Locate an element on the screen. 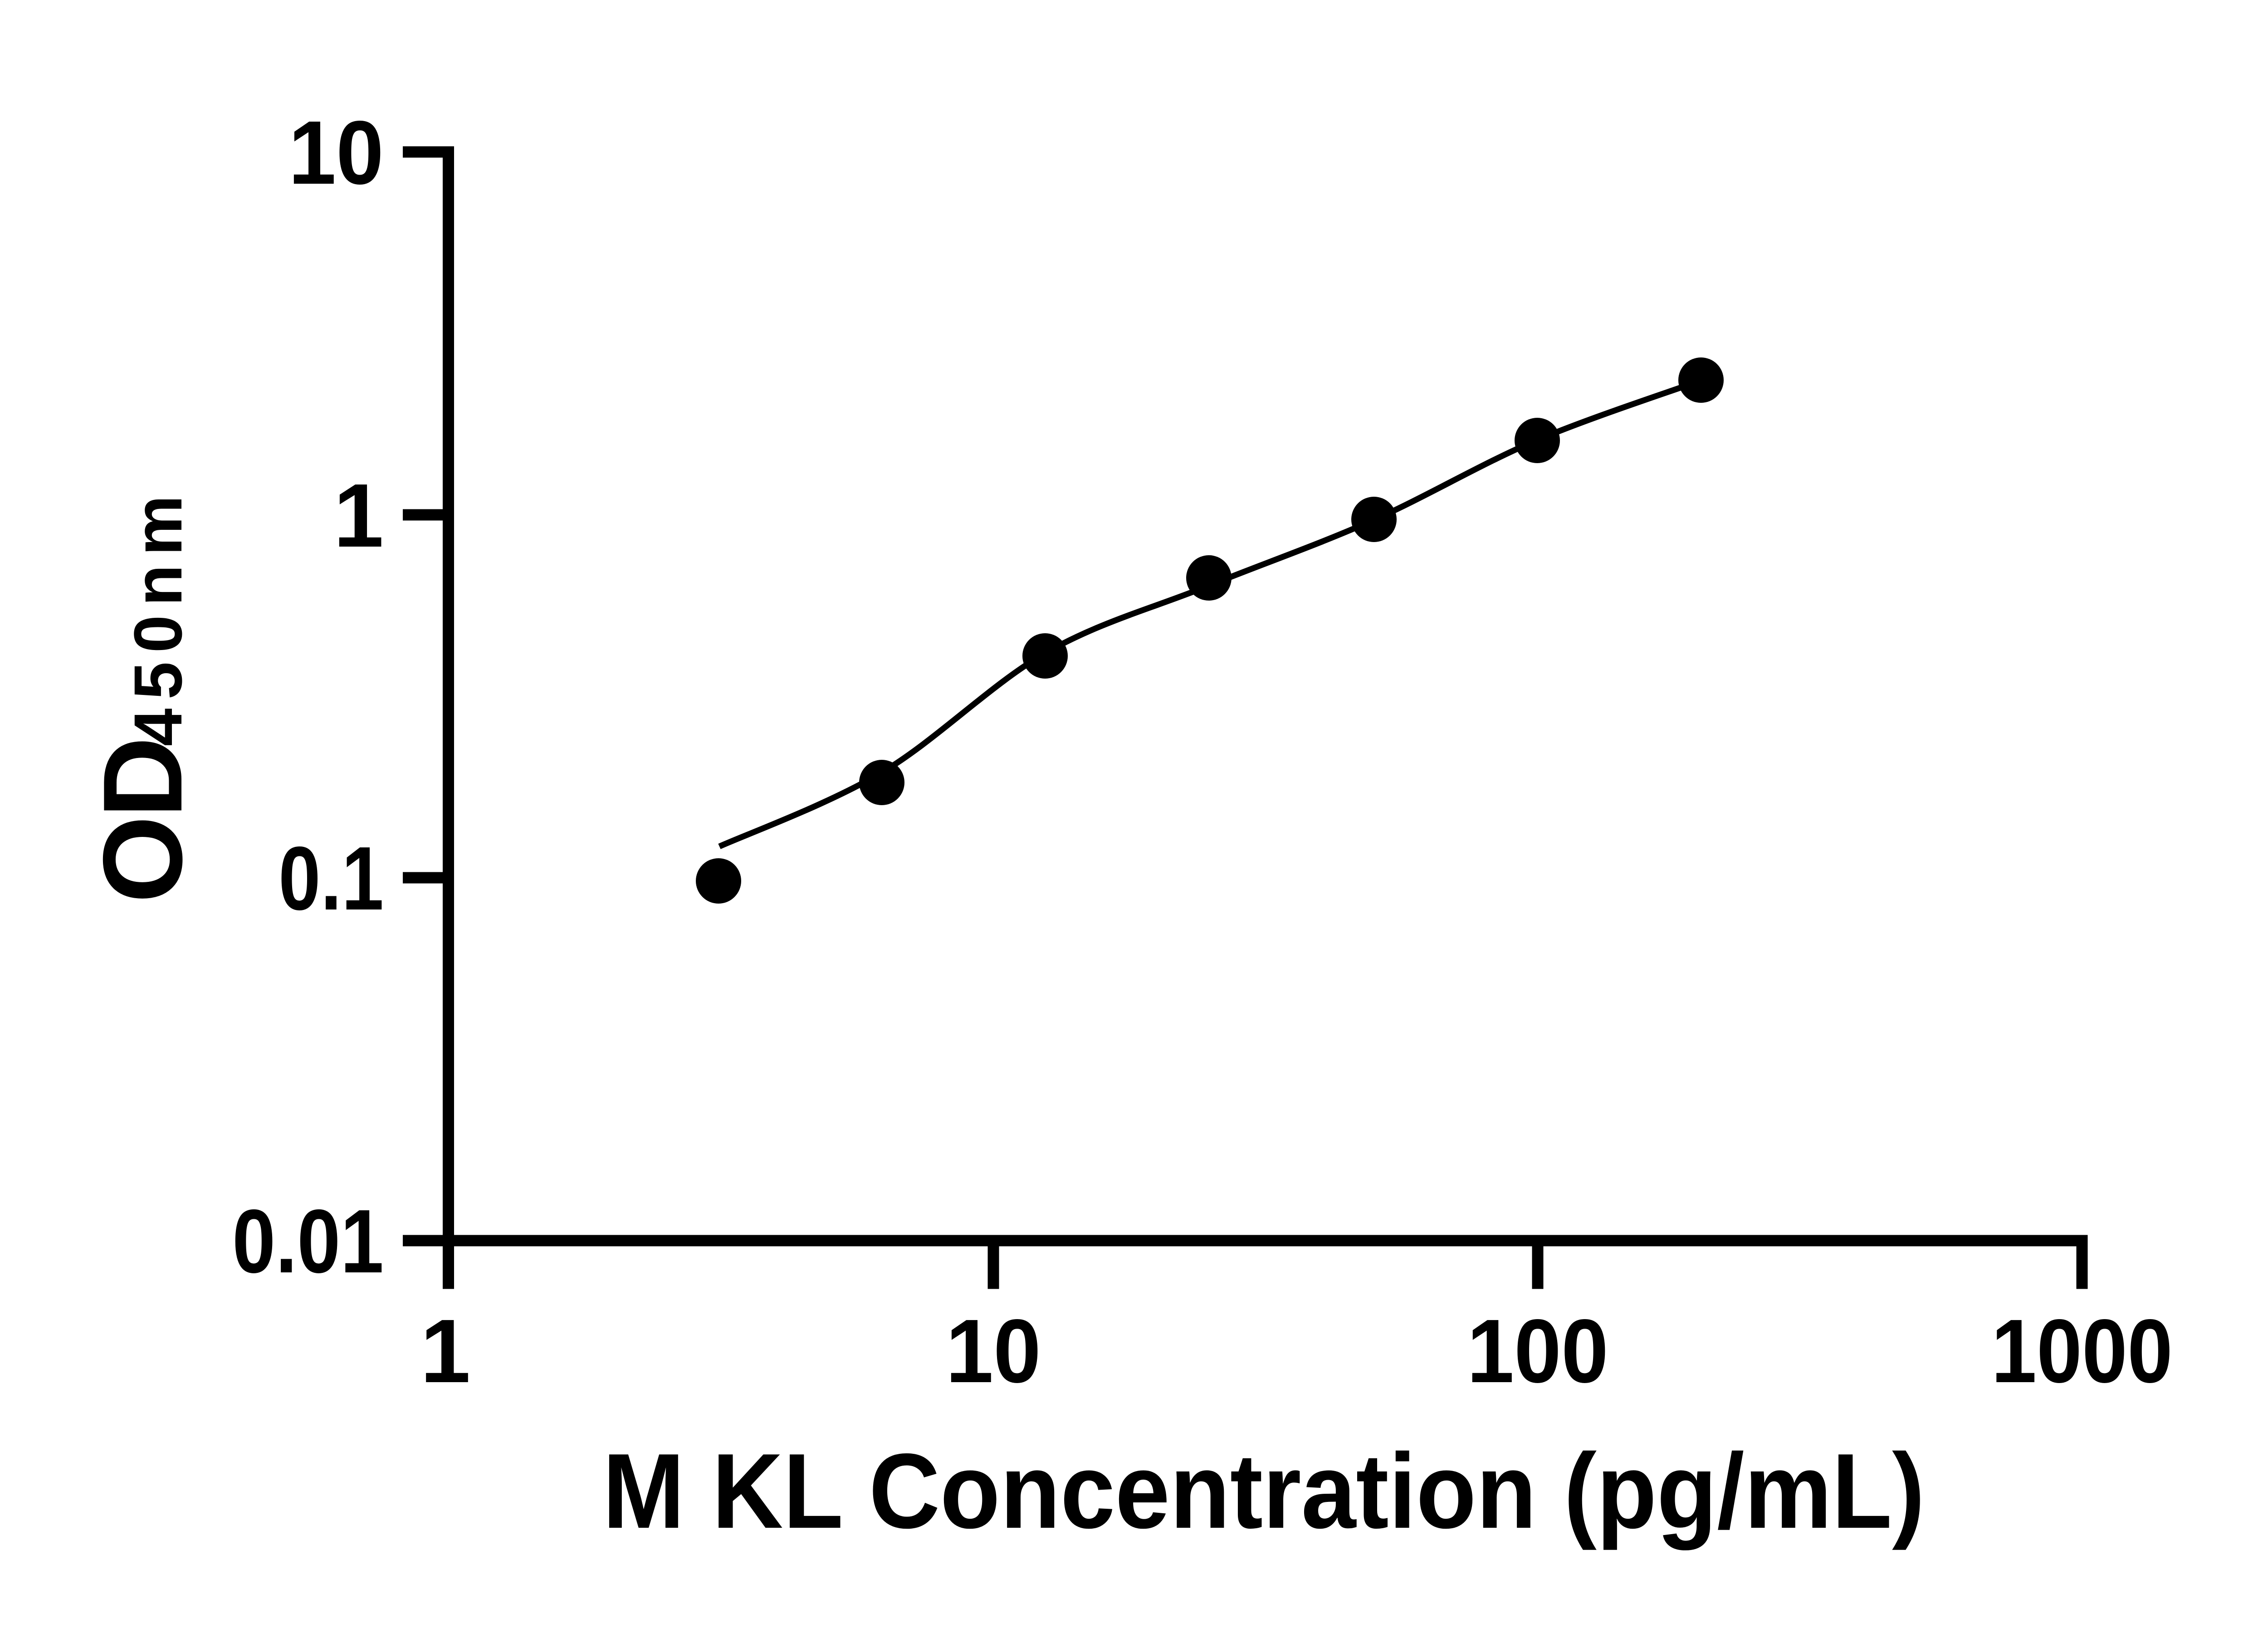  svg-text: 1000 is located at coordinates (2082, 1351).